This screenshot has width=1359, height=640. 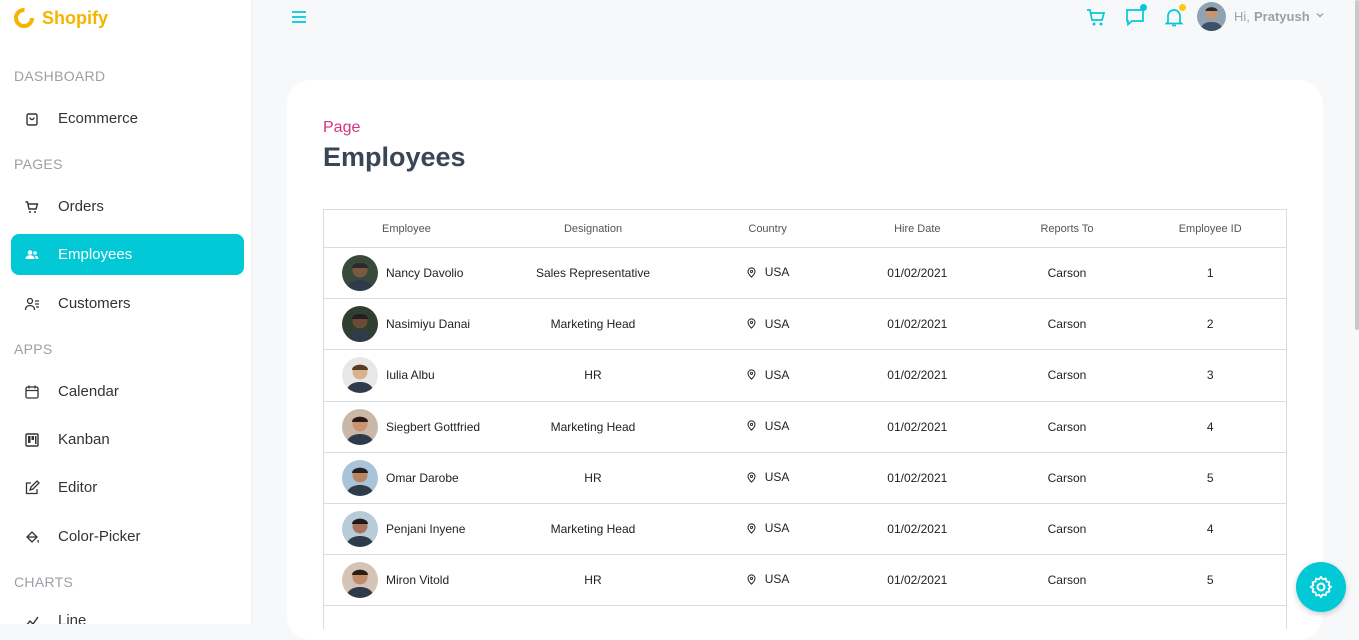 I want to click on designation-cell: Sales Representative, so click(x=593, y=273).